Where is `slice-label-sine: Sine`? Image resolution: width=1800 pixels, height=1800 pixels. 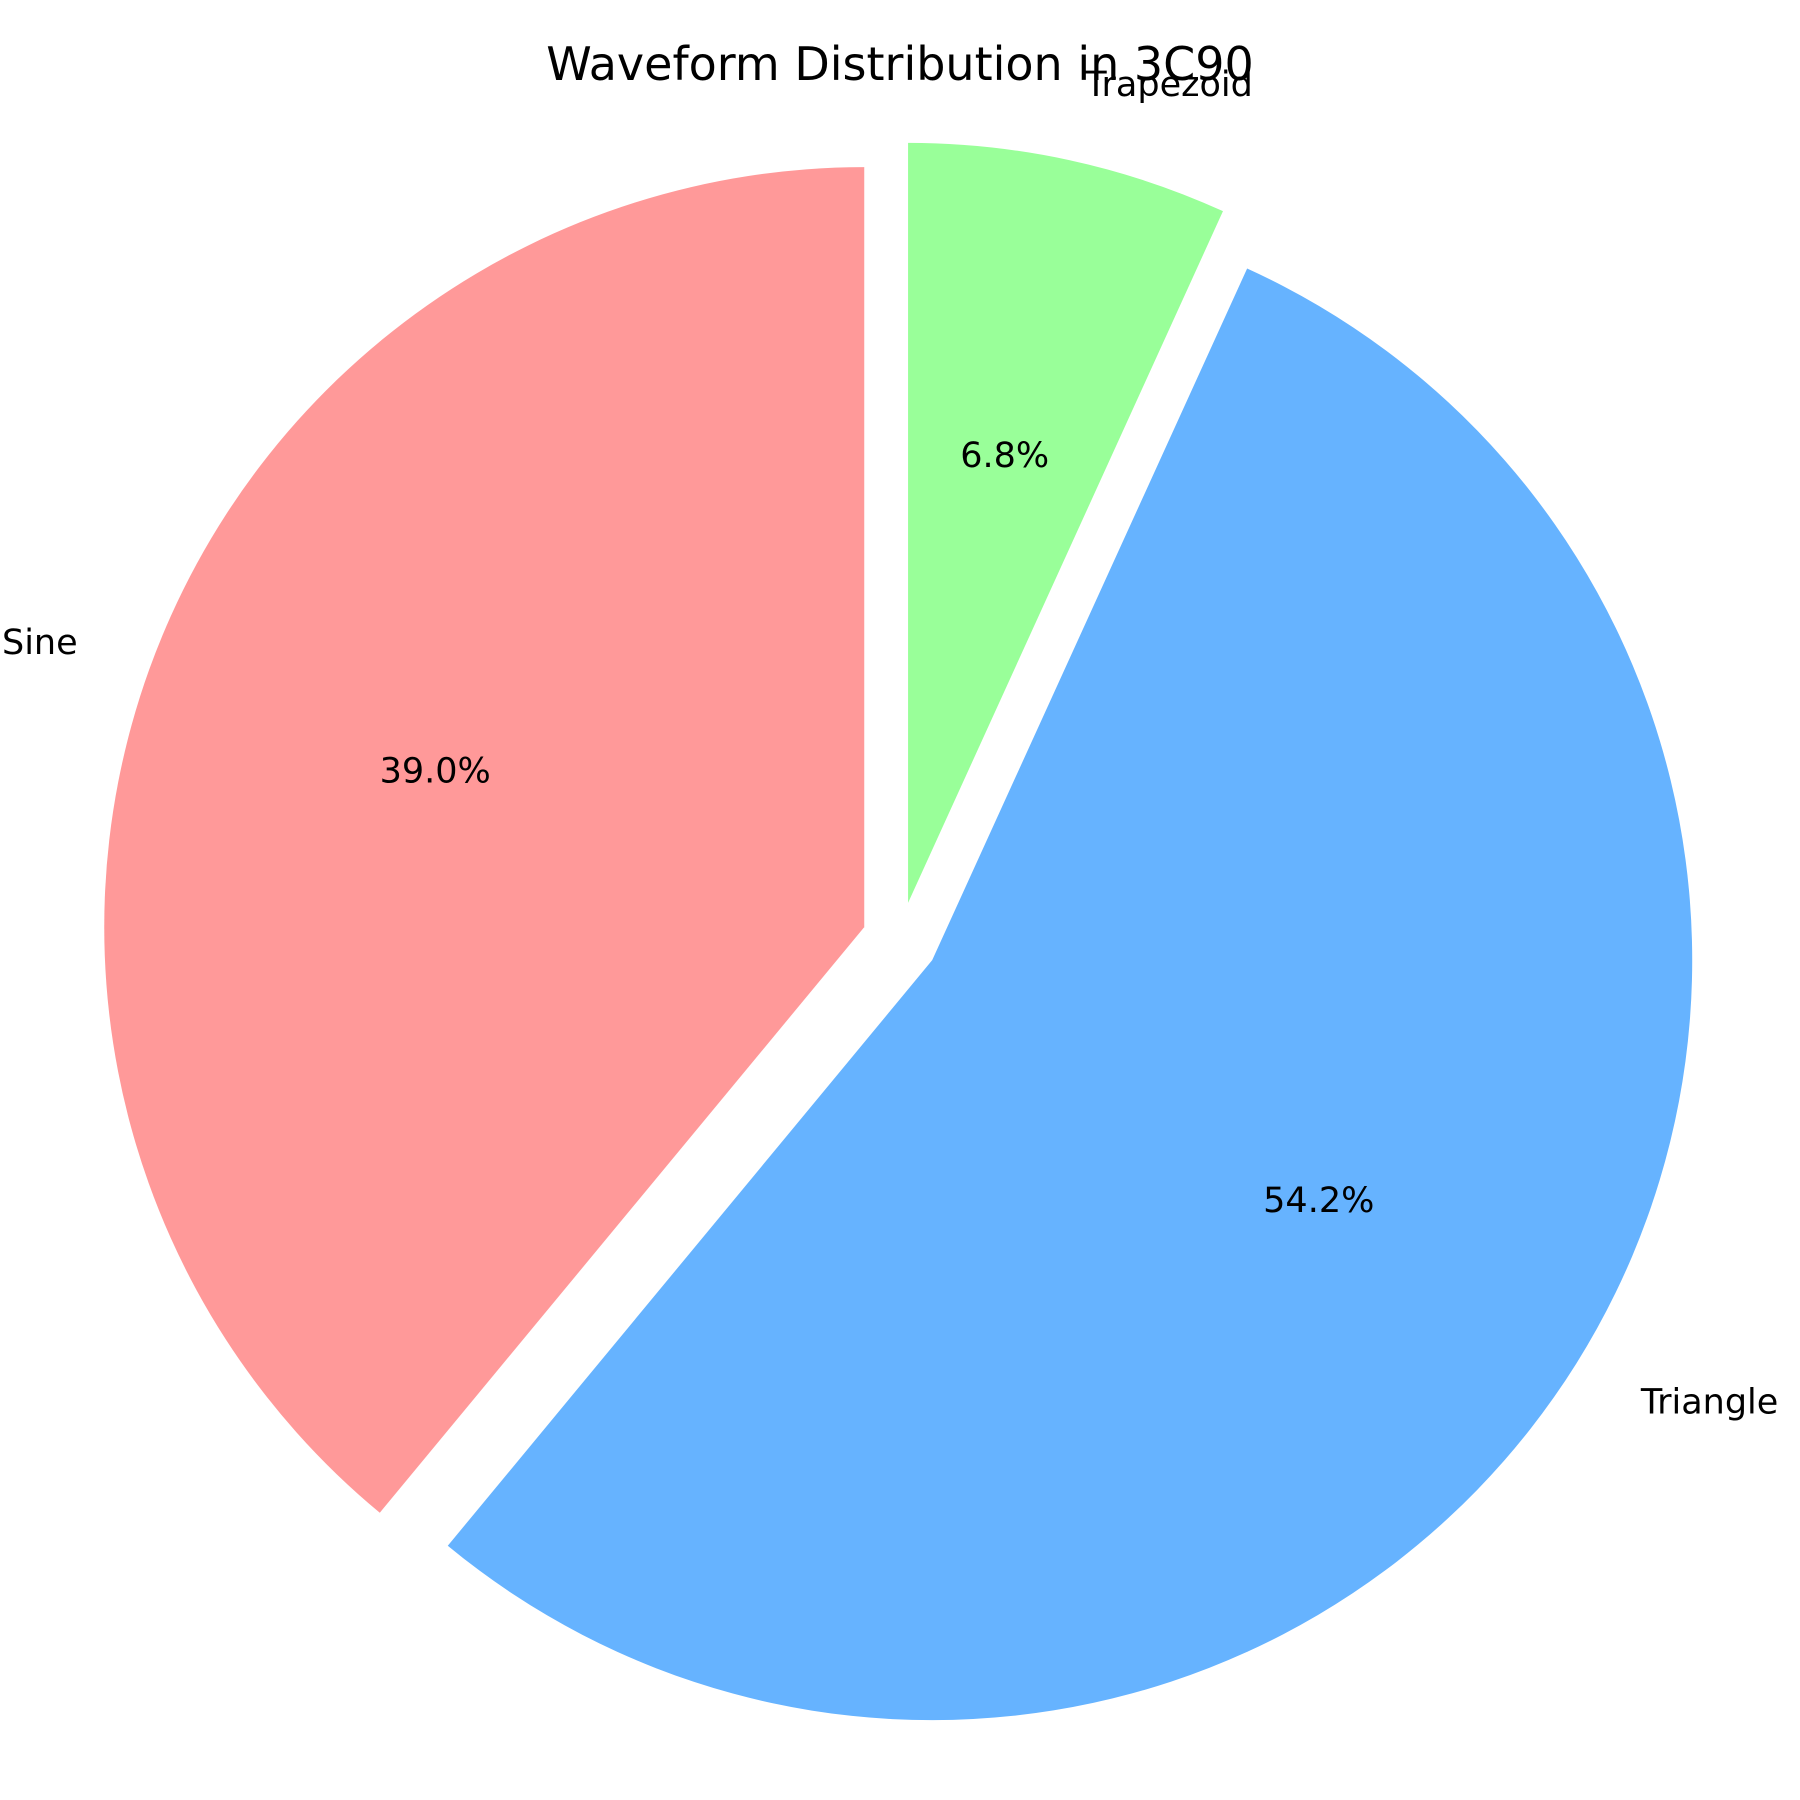 slice-label-sine: Sine is located at coordinates (40, 643).